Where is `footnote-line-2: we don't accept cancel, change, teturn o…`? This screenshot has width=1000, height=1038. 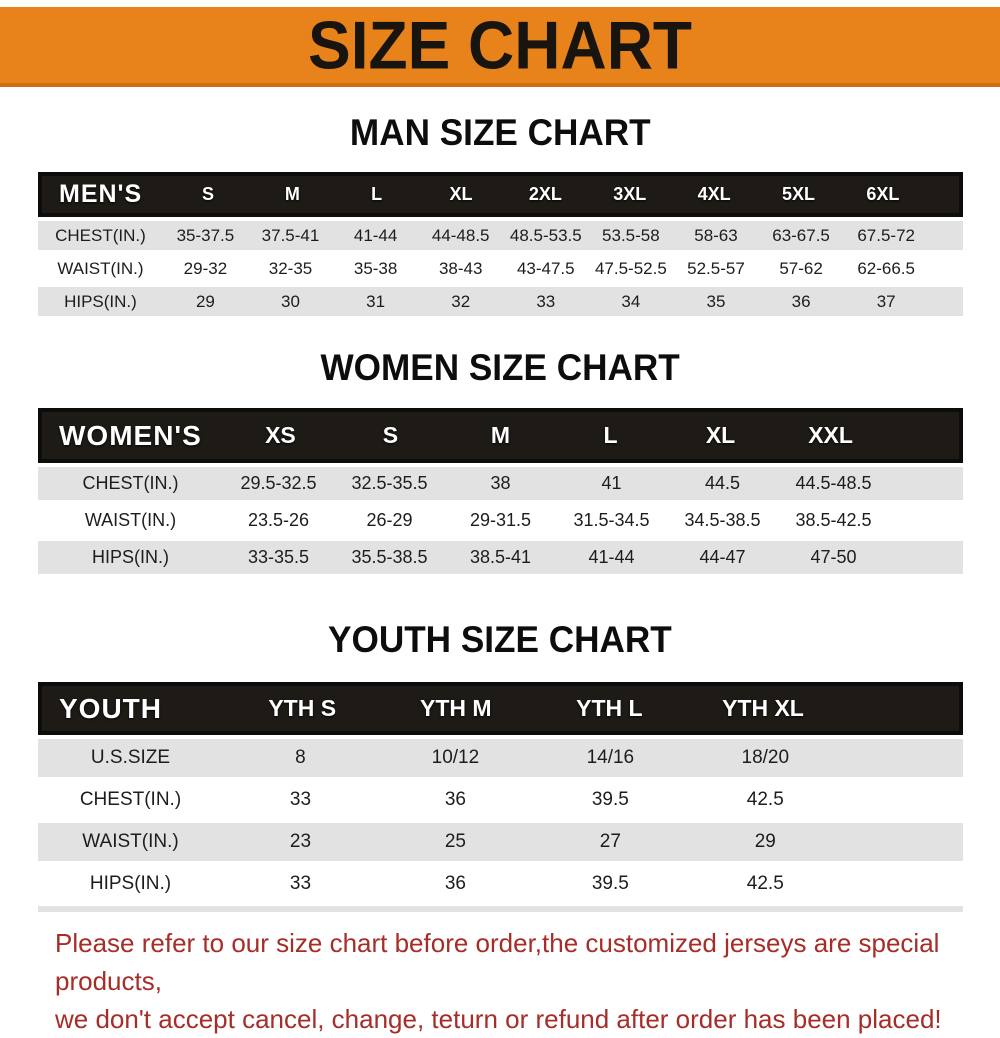
footnote-line-2: we don't accept cancel, change, teturn o… is located at coordinates (498, 1019).